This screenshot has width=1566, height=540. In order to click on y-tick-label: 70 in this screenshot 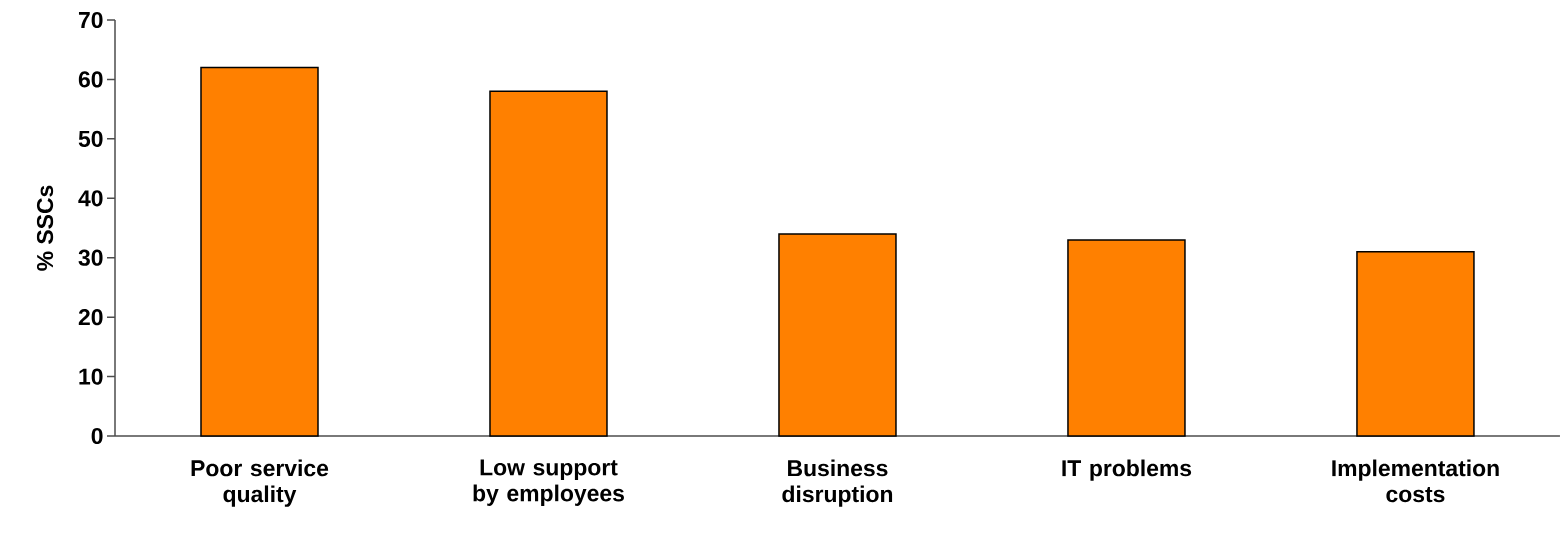, I will do `click(90, 20)`.